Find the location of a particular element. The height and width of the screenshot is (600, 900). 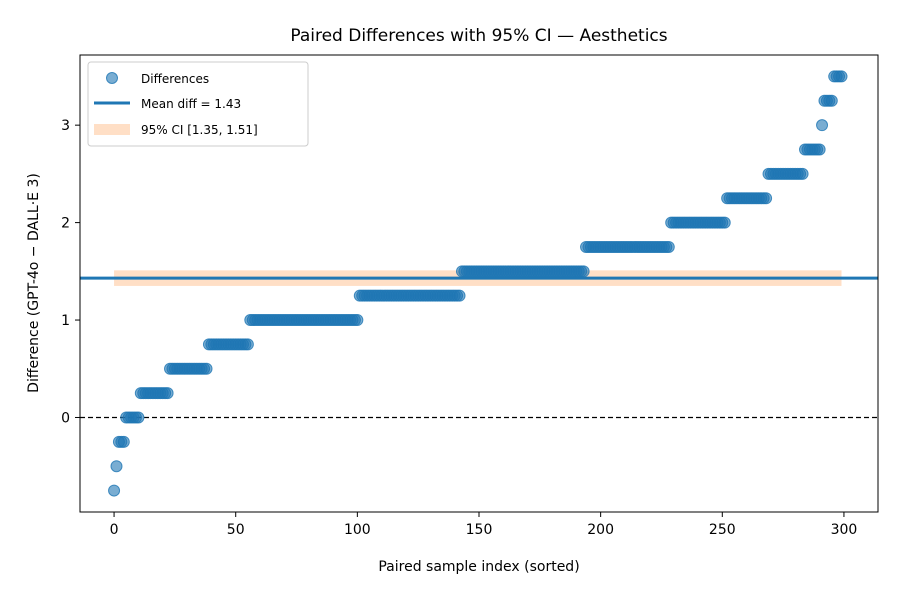

legend-box is located at coordinates (198, 104).